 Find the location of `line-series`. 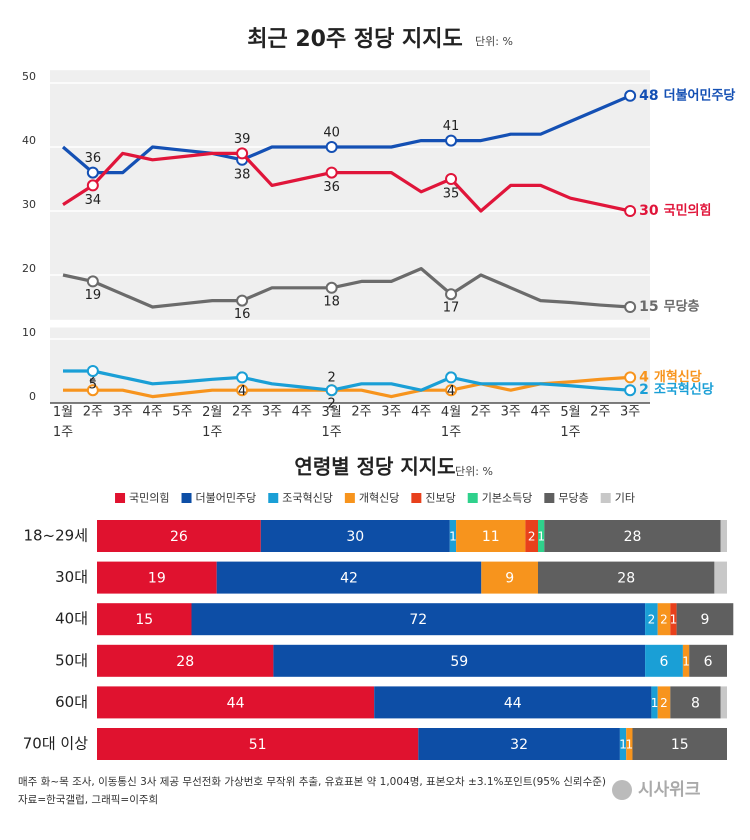

line-series is located at coordinates (346, 288).